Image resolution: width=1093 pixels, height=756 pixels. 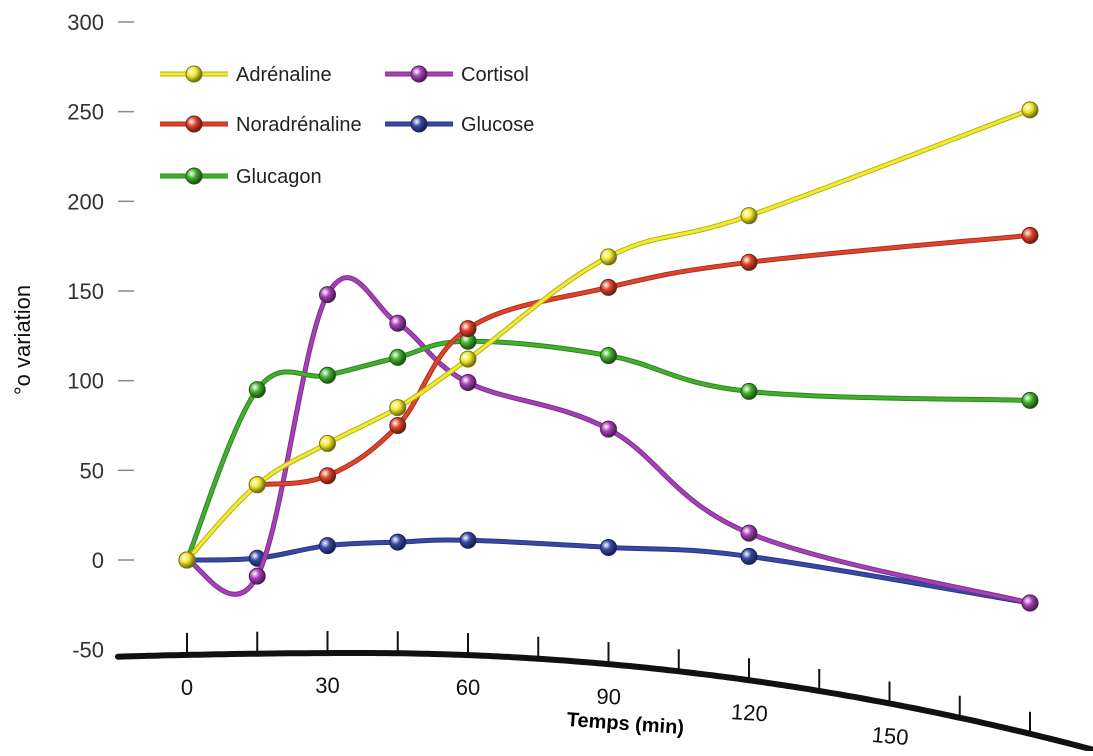 What do you see at coordinates (88, 650) in the screenshot?
I see `y-tick-label: -50` at bounding box center [88, 650].